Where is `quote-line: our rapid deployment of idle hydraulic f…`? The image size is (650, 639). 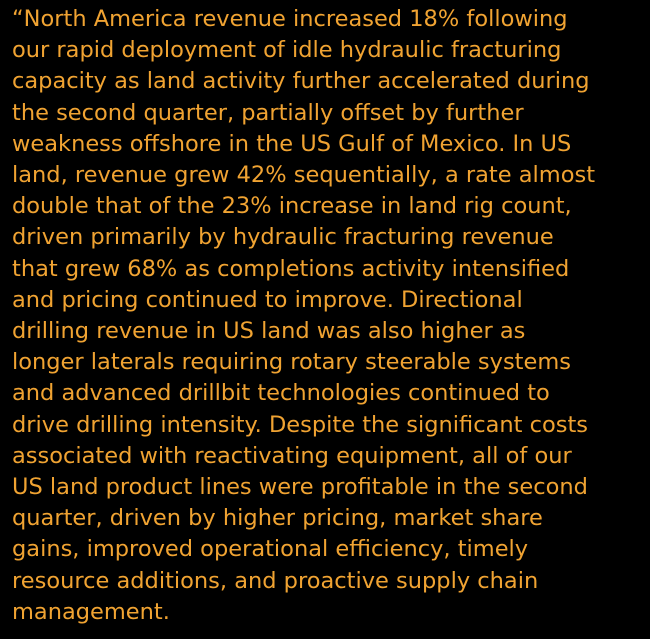 quote-line: our rapid deployment of idle hydraulic f… is located at coordinates (287, 50).